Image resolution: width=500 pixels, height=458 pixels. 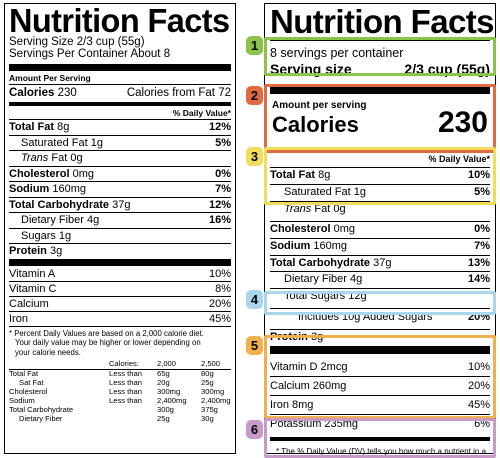 What do you see at coordinates (308, 386) in the screenshot?
I see `vitamin-name: Calcium 260mg` at bounding box center [308, 386].